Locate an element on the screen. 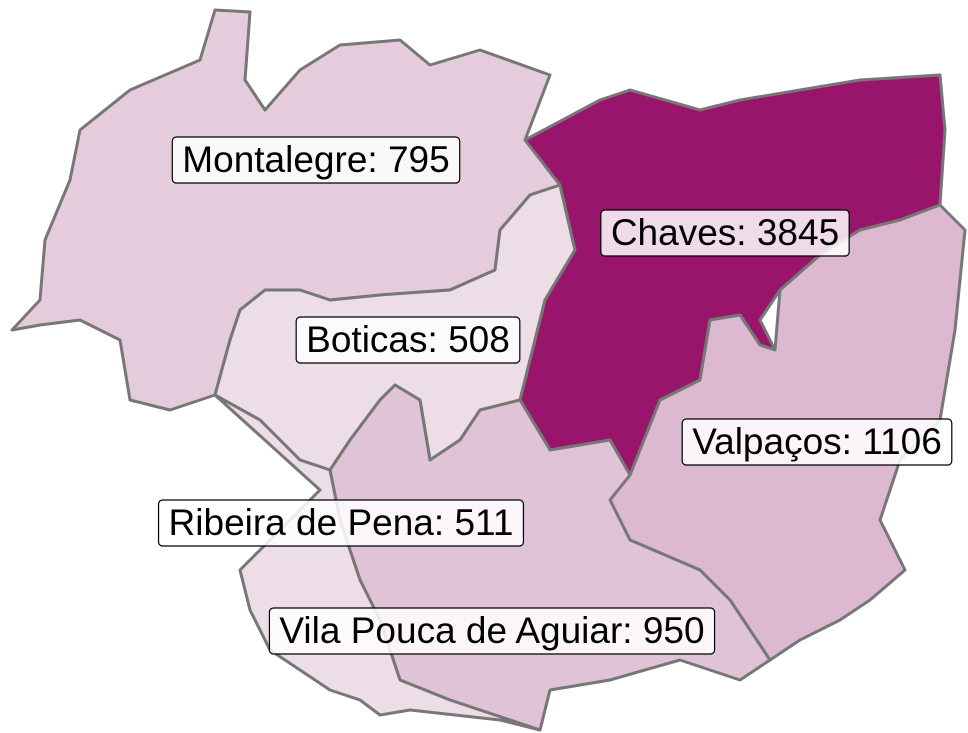  region-label: Boticas: 508 is located at coordinates (408, 340).